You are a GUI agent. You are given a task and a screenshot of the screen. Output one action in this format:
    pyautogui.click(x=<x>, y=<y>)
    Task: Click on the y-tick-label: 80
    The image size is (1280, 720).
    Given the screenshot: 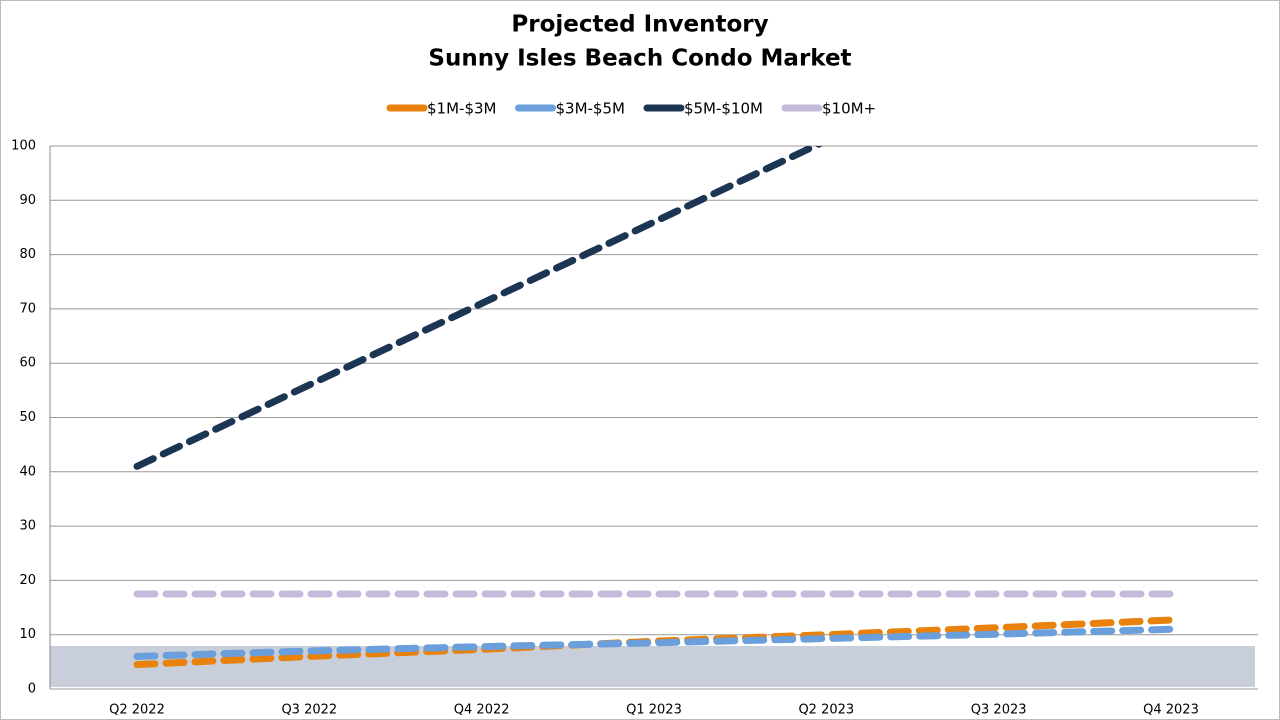 What is the action you would take?
    pyautogui.click(x=27, y=254)
    